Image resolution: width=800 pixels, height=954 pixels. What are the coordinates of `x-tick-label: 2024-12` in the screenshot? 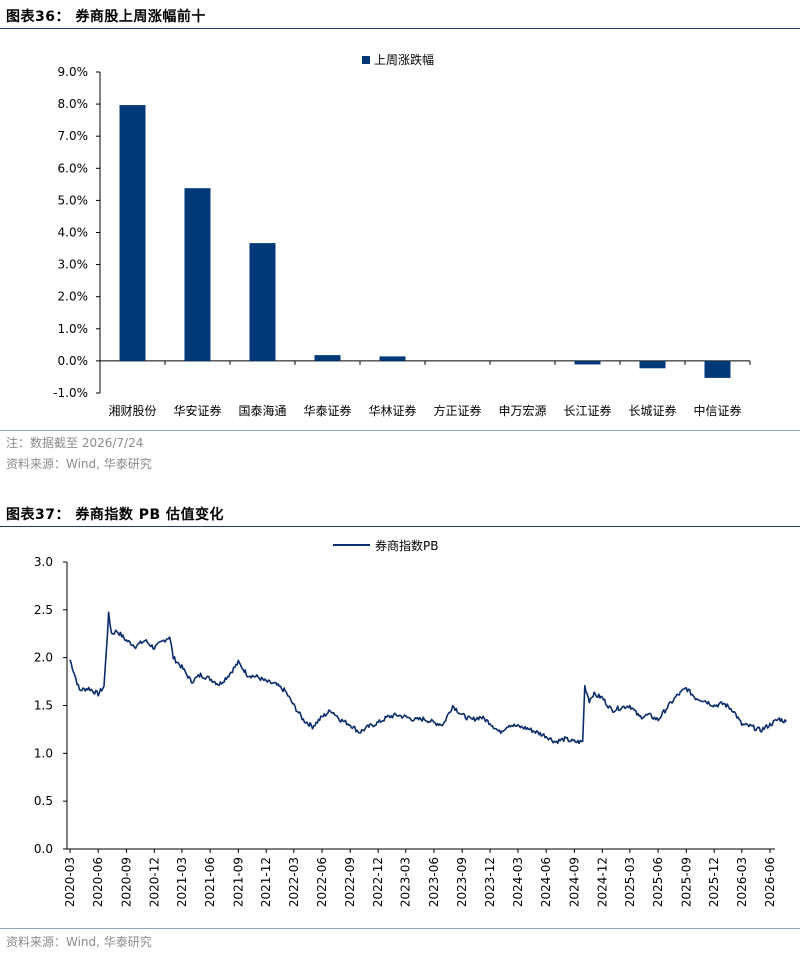 It's located at (602, 882).